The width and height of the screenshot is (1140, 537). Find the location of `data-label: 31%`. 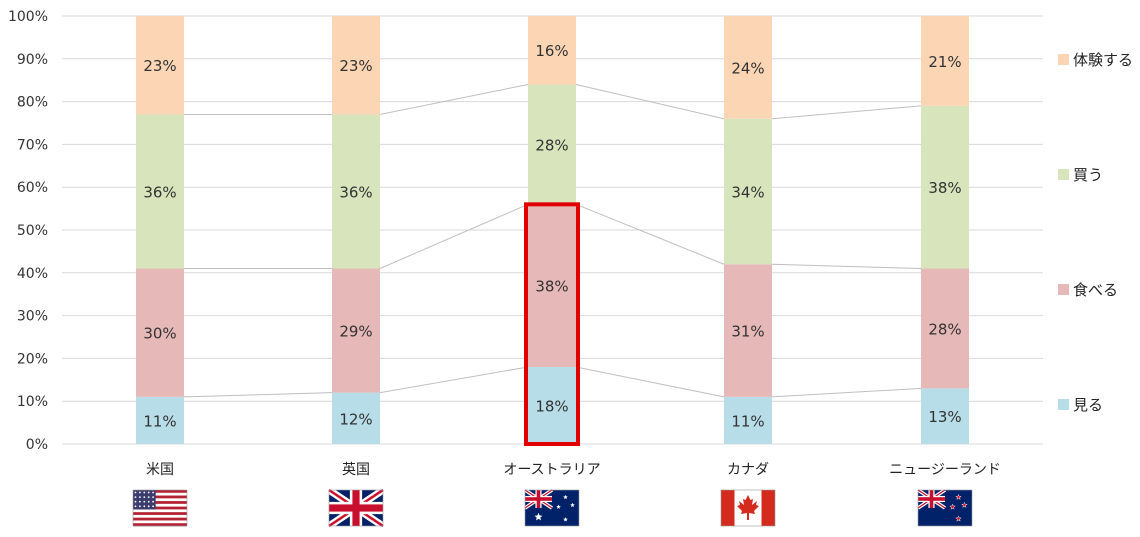

data-label: 31% is located at coordinates (747, 332).